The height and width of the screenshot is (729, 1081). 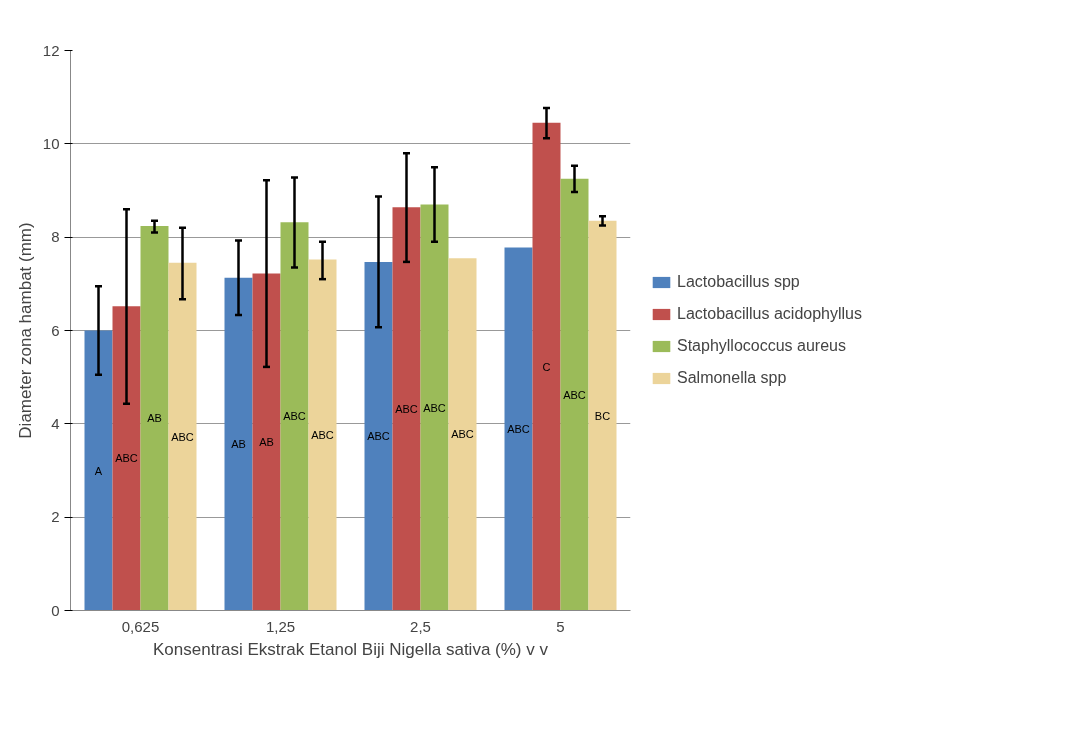 I want to click on data-label: BC, so click(x=602, y=415).